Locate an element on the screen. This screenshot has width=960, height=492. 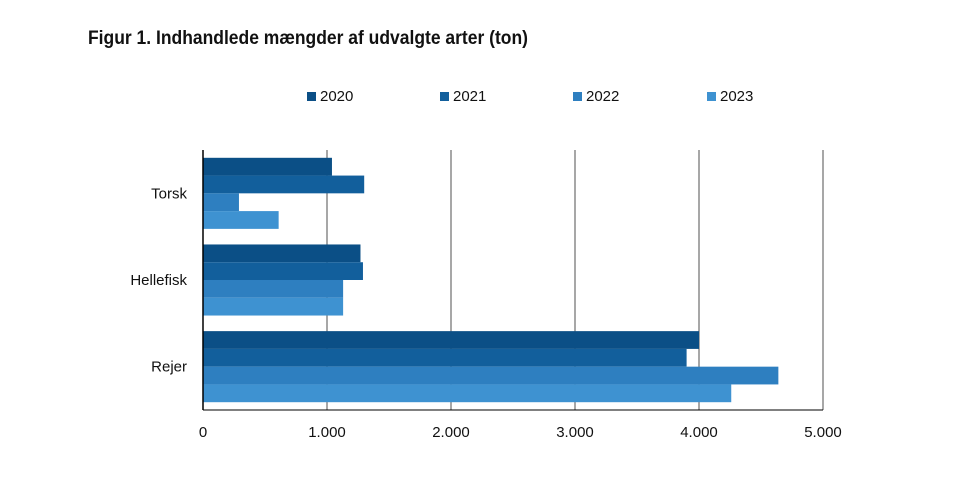
bar-hellefisk-2022 is located at coordinates (273, 289).